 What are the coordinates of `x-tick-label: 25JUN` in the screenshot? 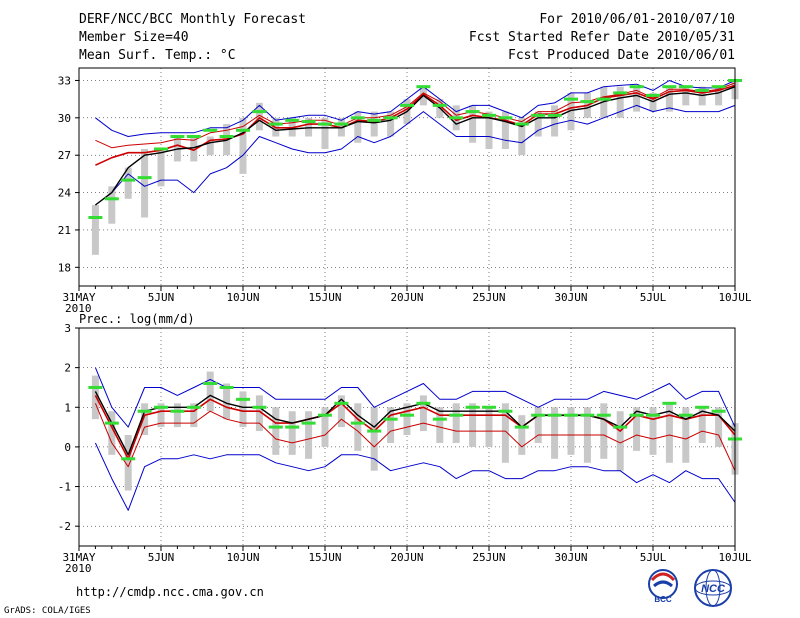 It's located at (488, 297).